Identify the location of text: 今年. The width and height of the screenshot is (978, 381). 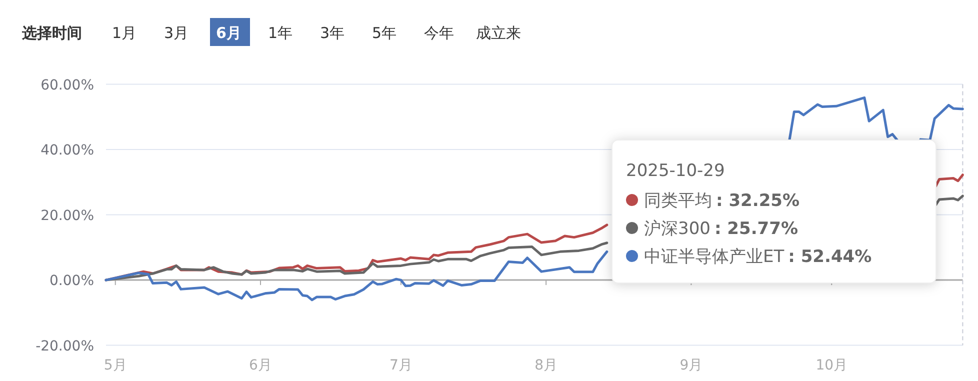
(439, 33).